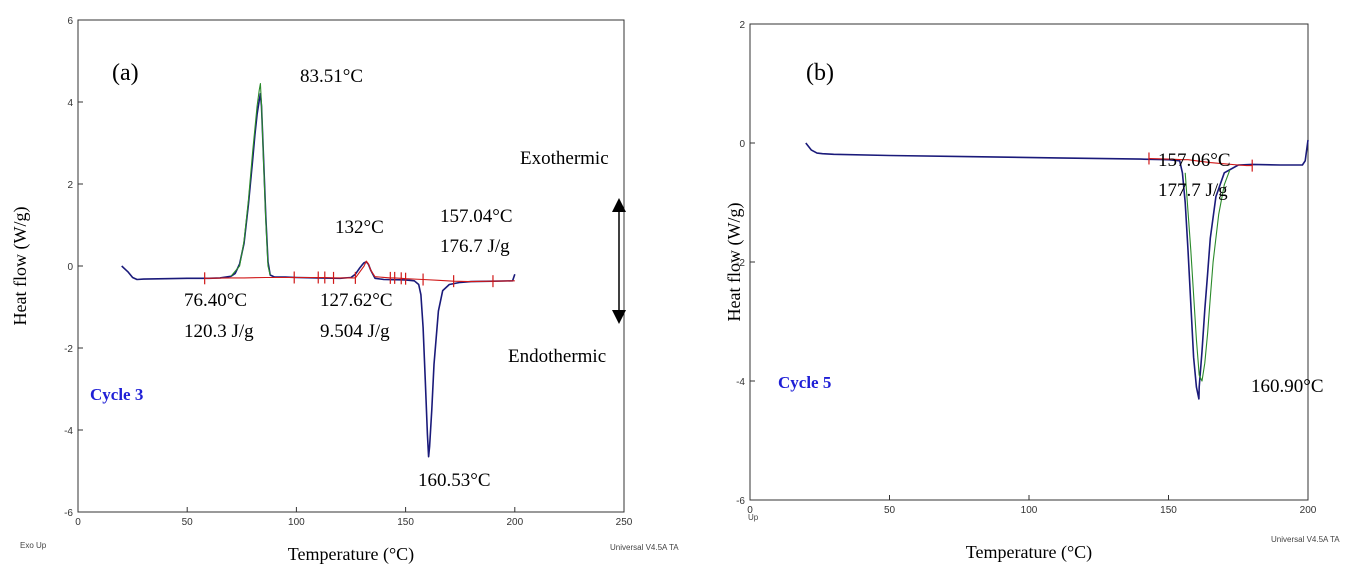 This screenshot has height=574, width=1354. I want to click on y-tick-label: 4, so click(70, 103).